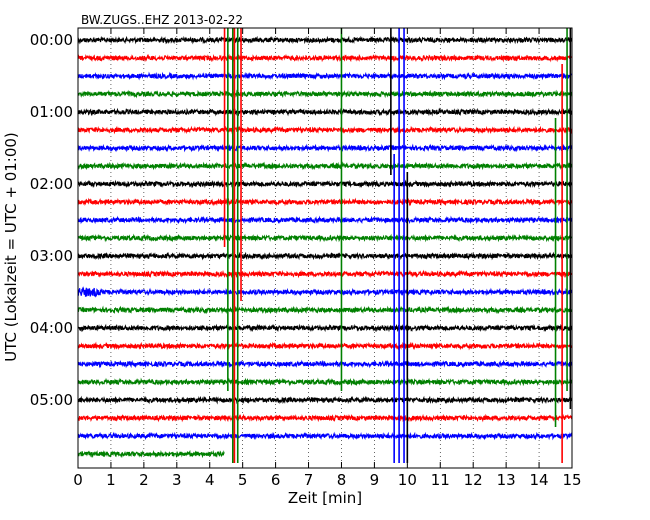 This screenshot has width=650, height=520. I want to click on x-tick-label: 6, so click(276, 480).